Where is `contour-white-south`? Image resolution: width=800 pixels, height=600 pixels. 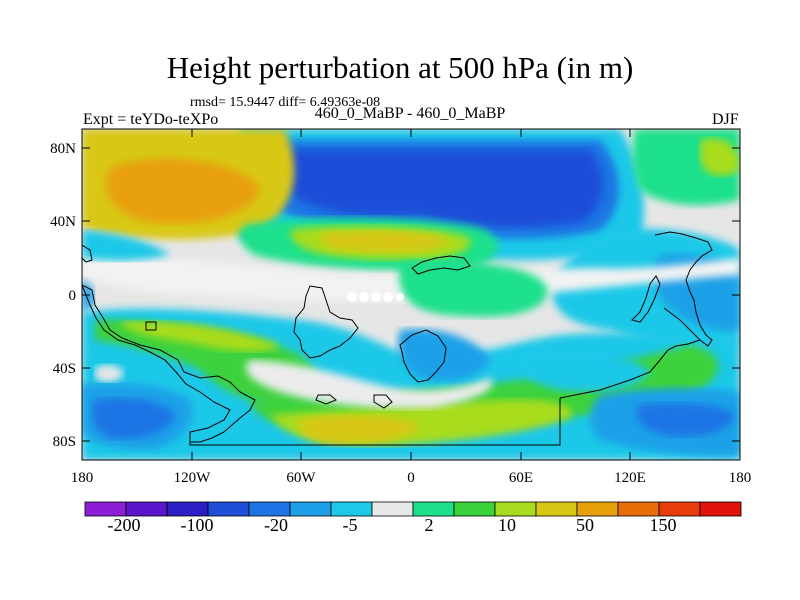 contour-white-south is located at coordinates (369, 384).